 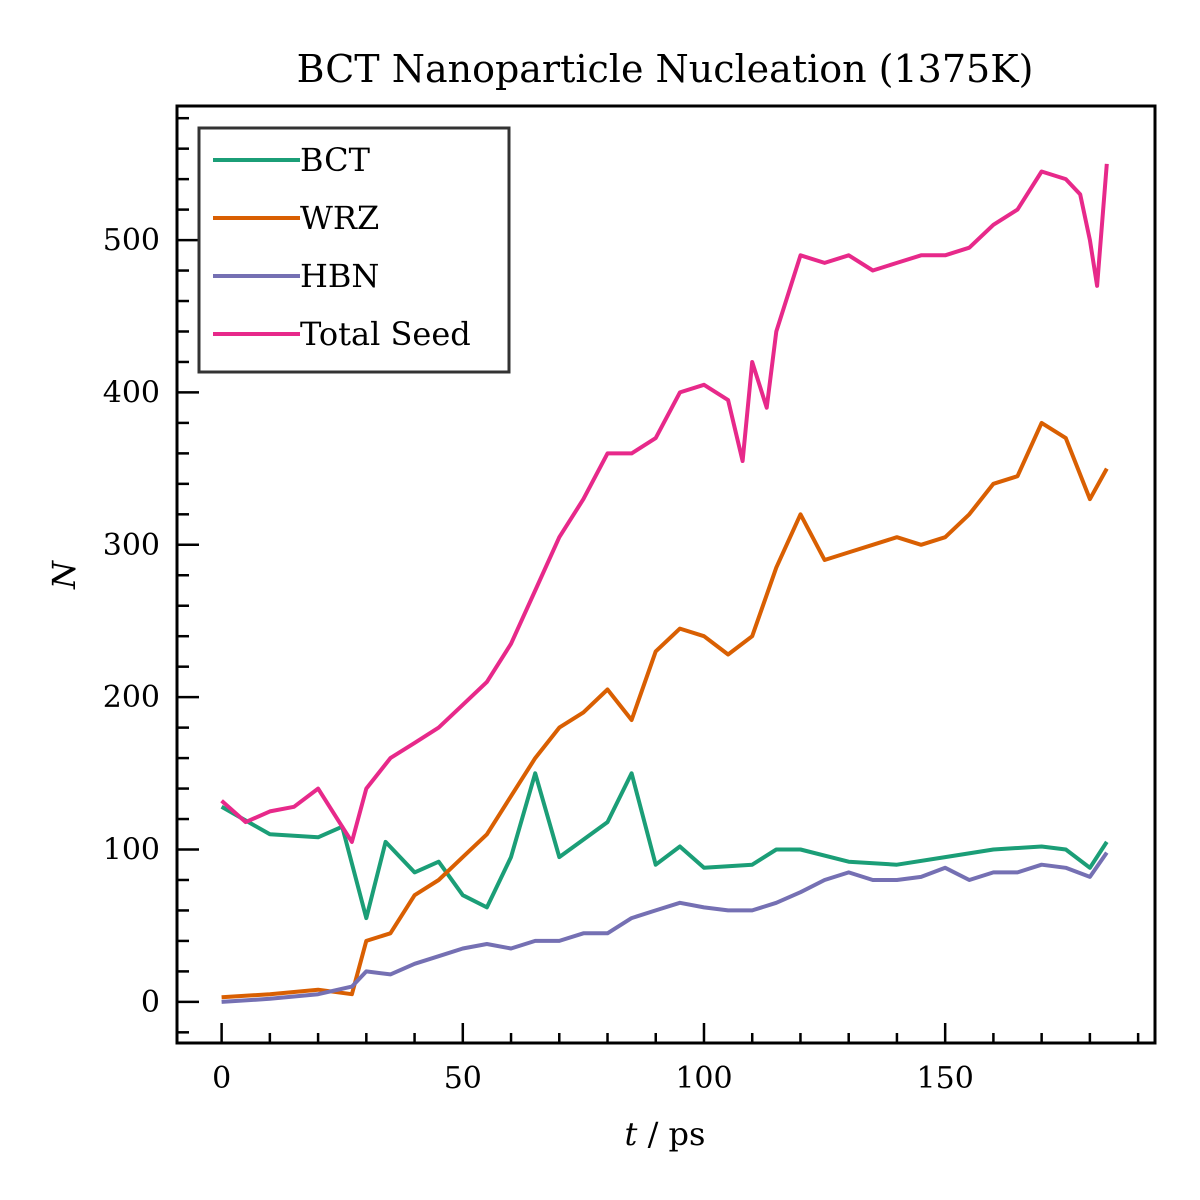 I want to click on x-axis-label: t / ps, so click(x=665, y=1134).